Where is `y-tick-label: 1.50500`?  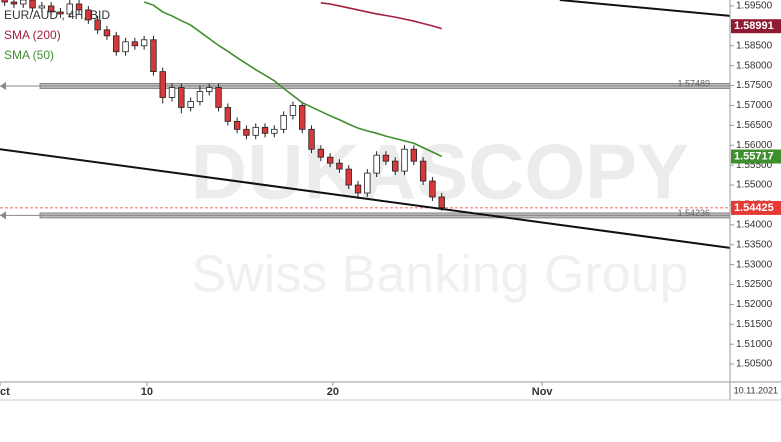
y-tick-label: 1.50500 is located at coordinates (754, 364).